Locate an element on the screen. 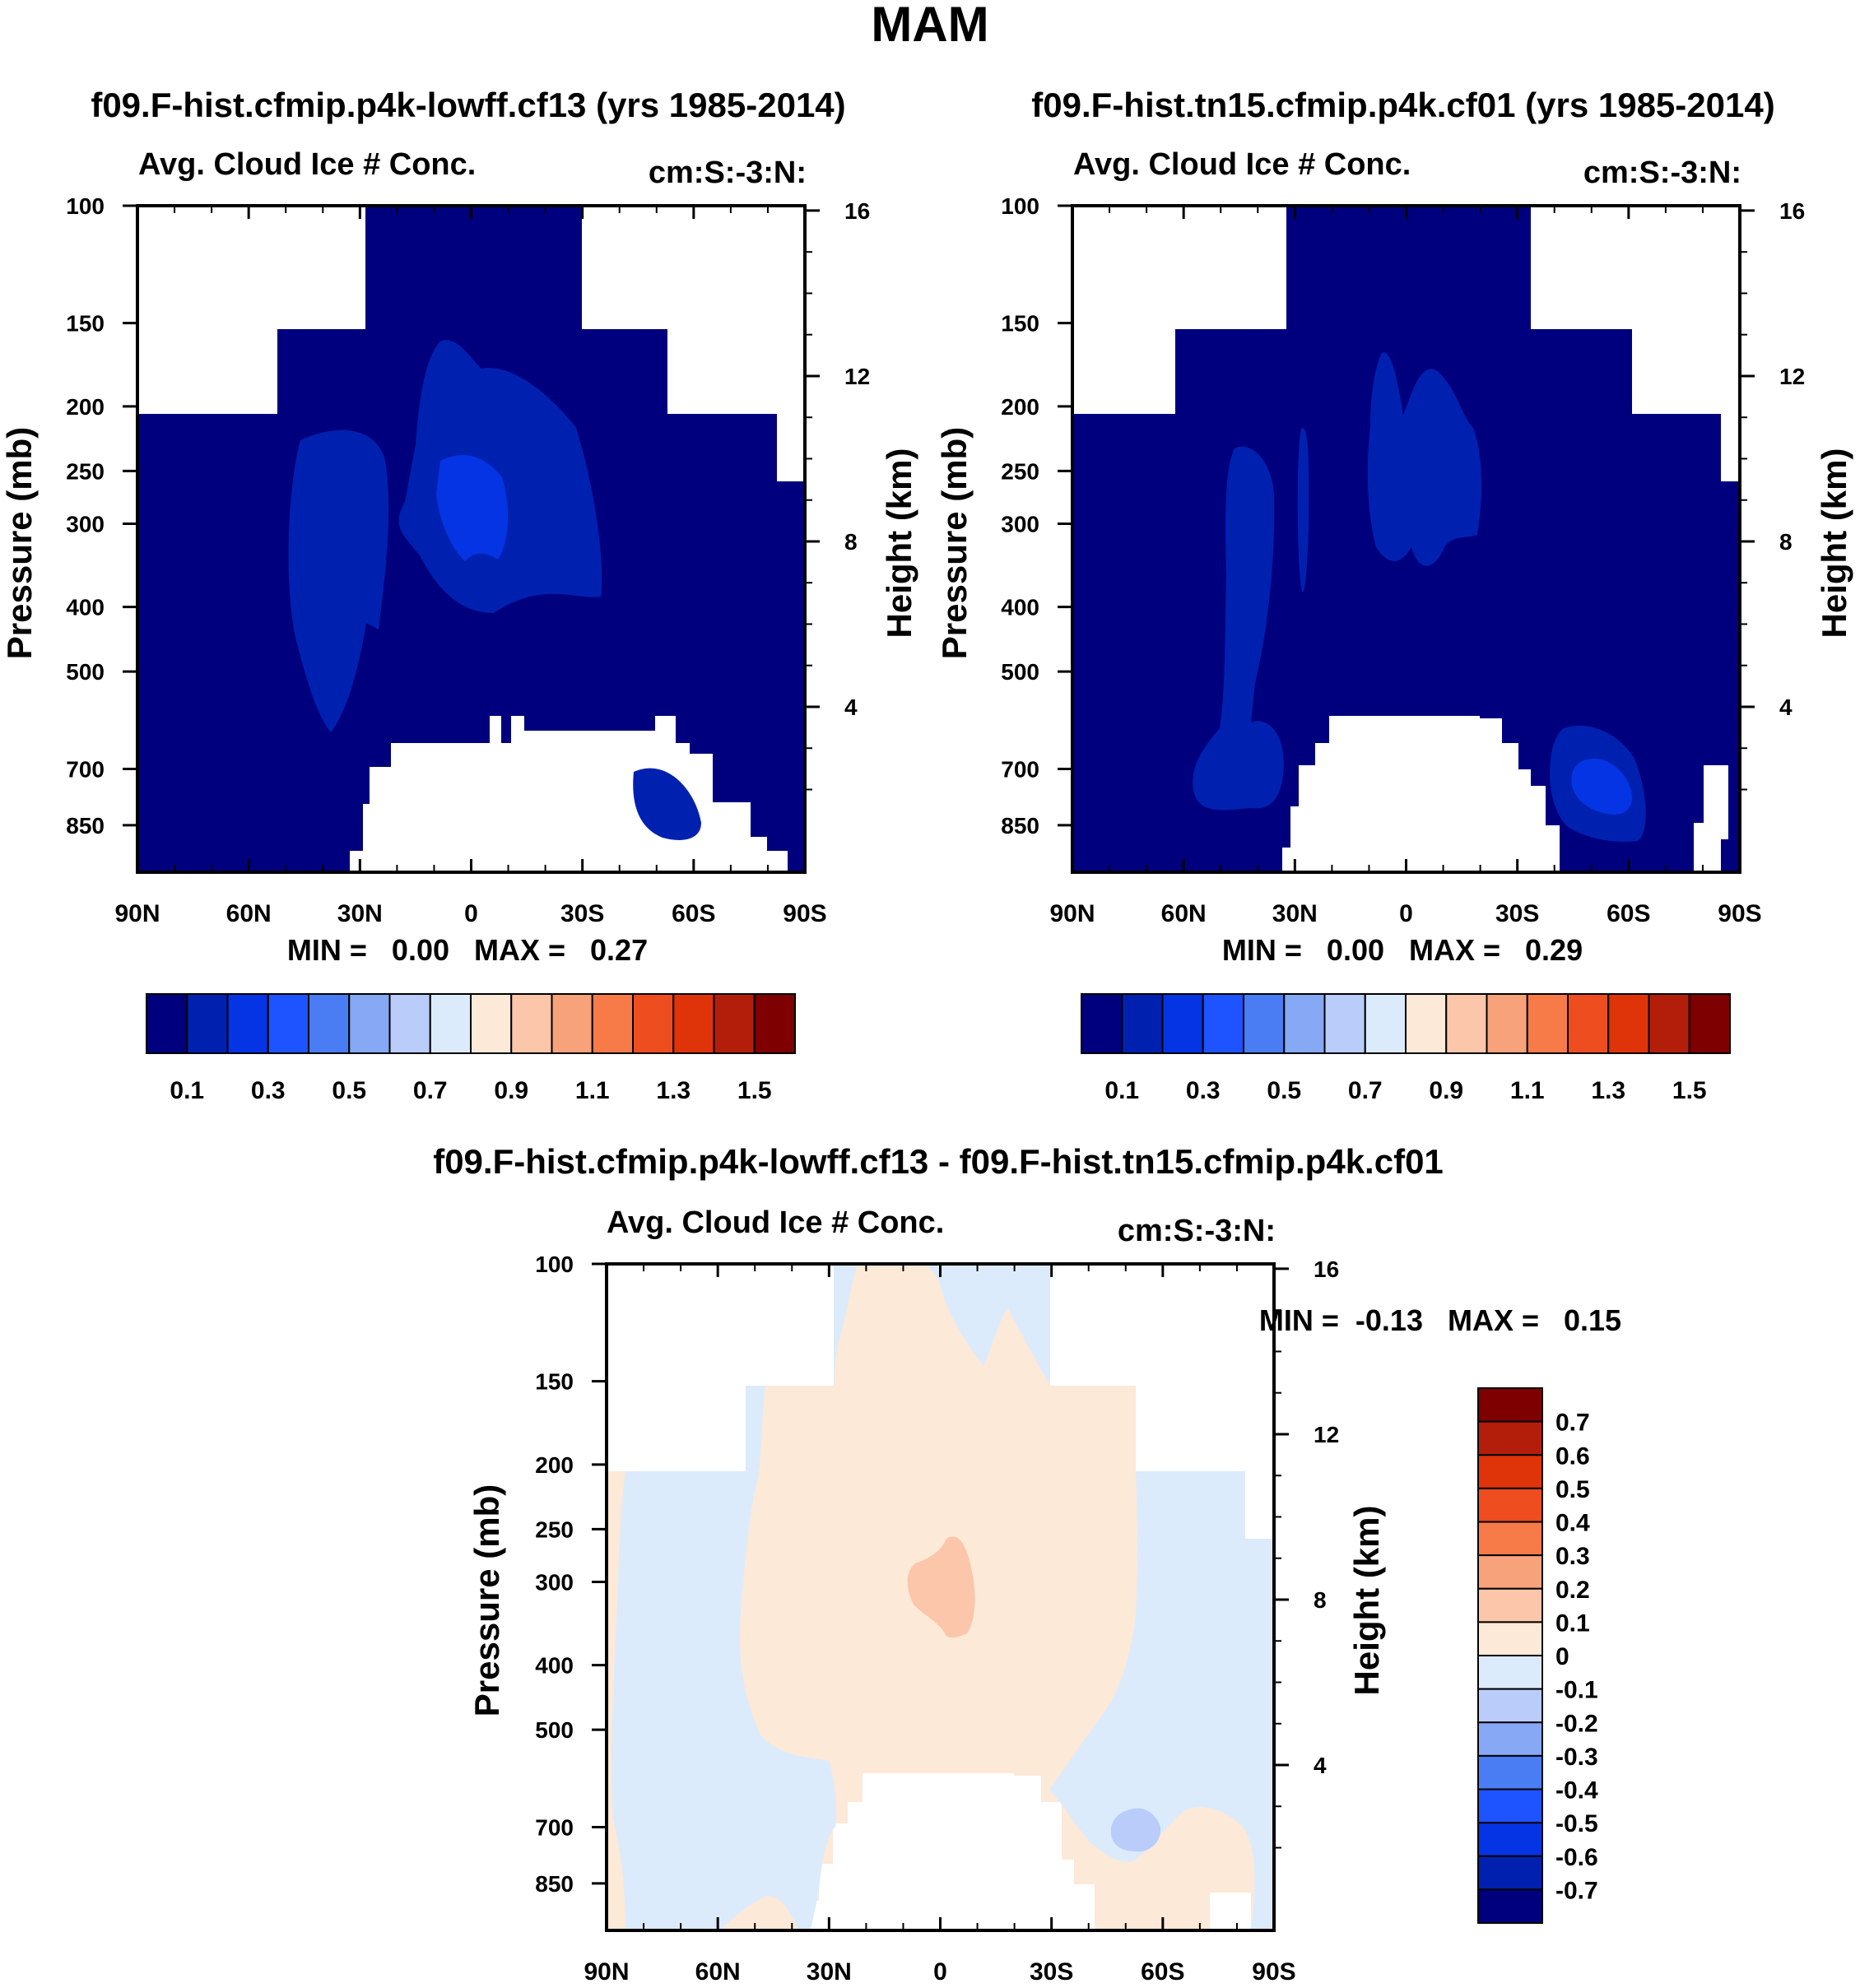 Image resolution: width=1860 pixels, height=1988 pixels. y-right-tick-label: 8 is located at coordinates (851, 542).